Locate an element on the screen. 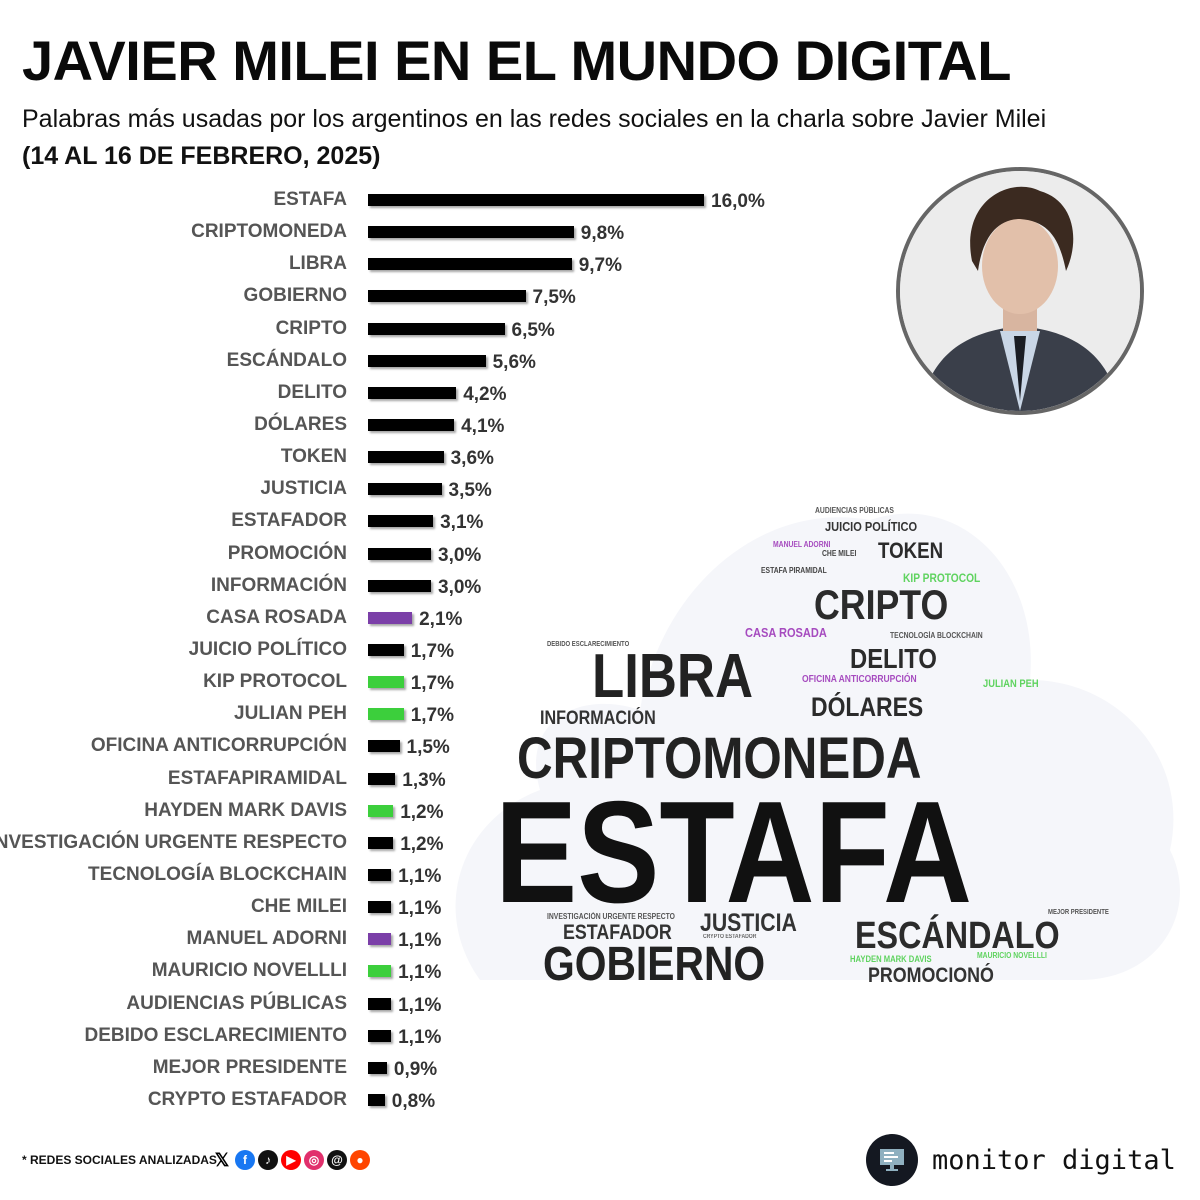 The image size is (1200, 1200). category-label: ESTAFADOR is located at coordinates (289, 521).